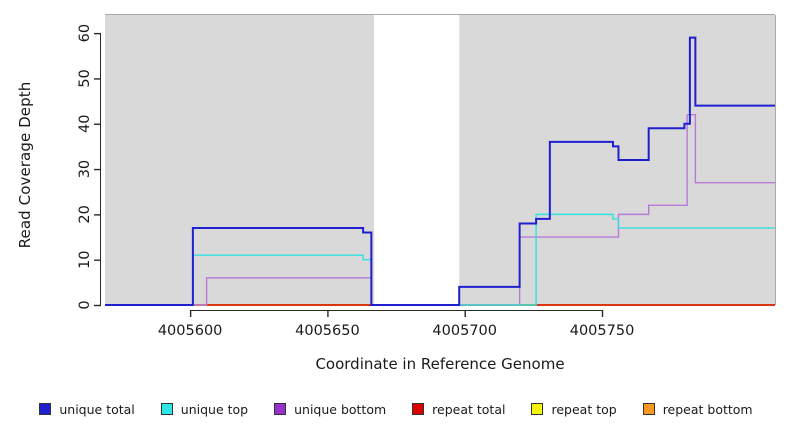 This screenshot has width=792, height=432. I want to click on y-axis: 0 10 20 30 40 50 60, so click(89, 167).